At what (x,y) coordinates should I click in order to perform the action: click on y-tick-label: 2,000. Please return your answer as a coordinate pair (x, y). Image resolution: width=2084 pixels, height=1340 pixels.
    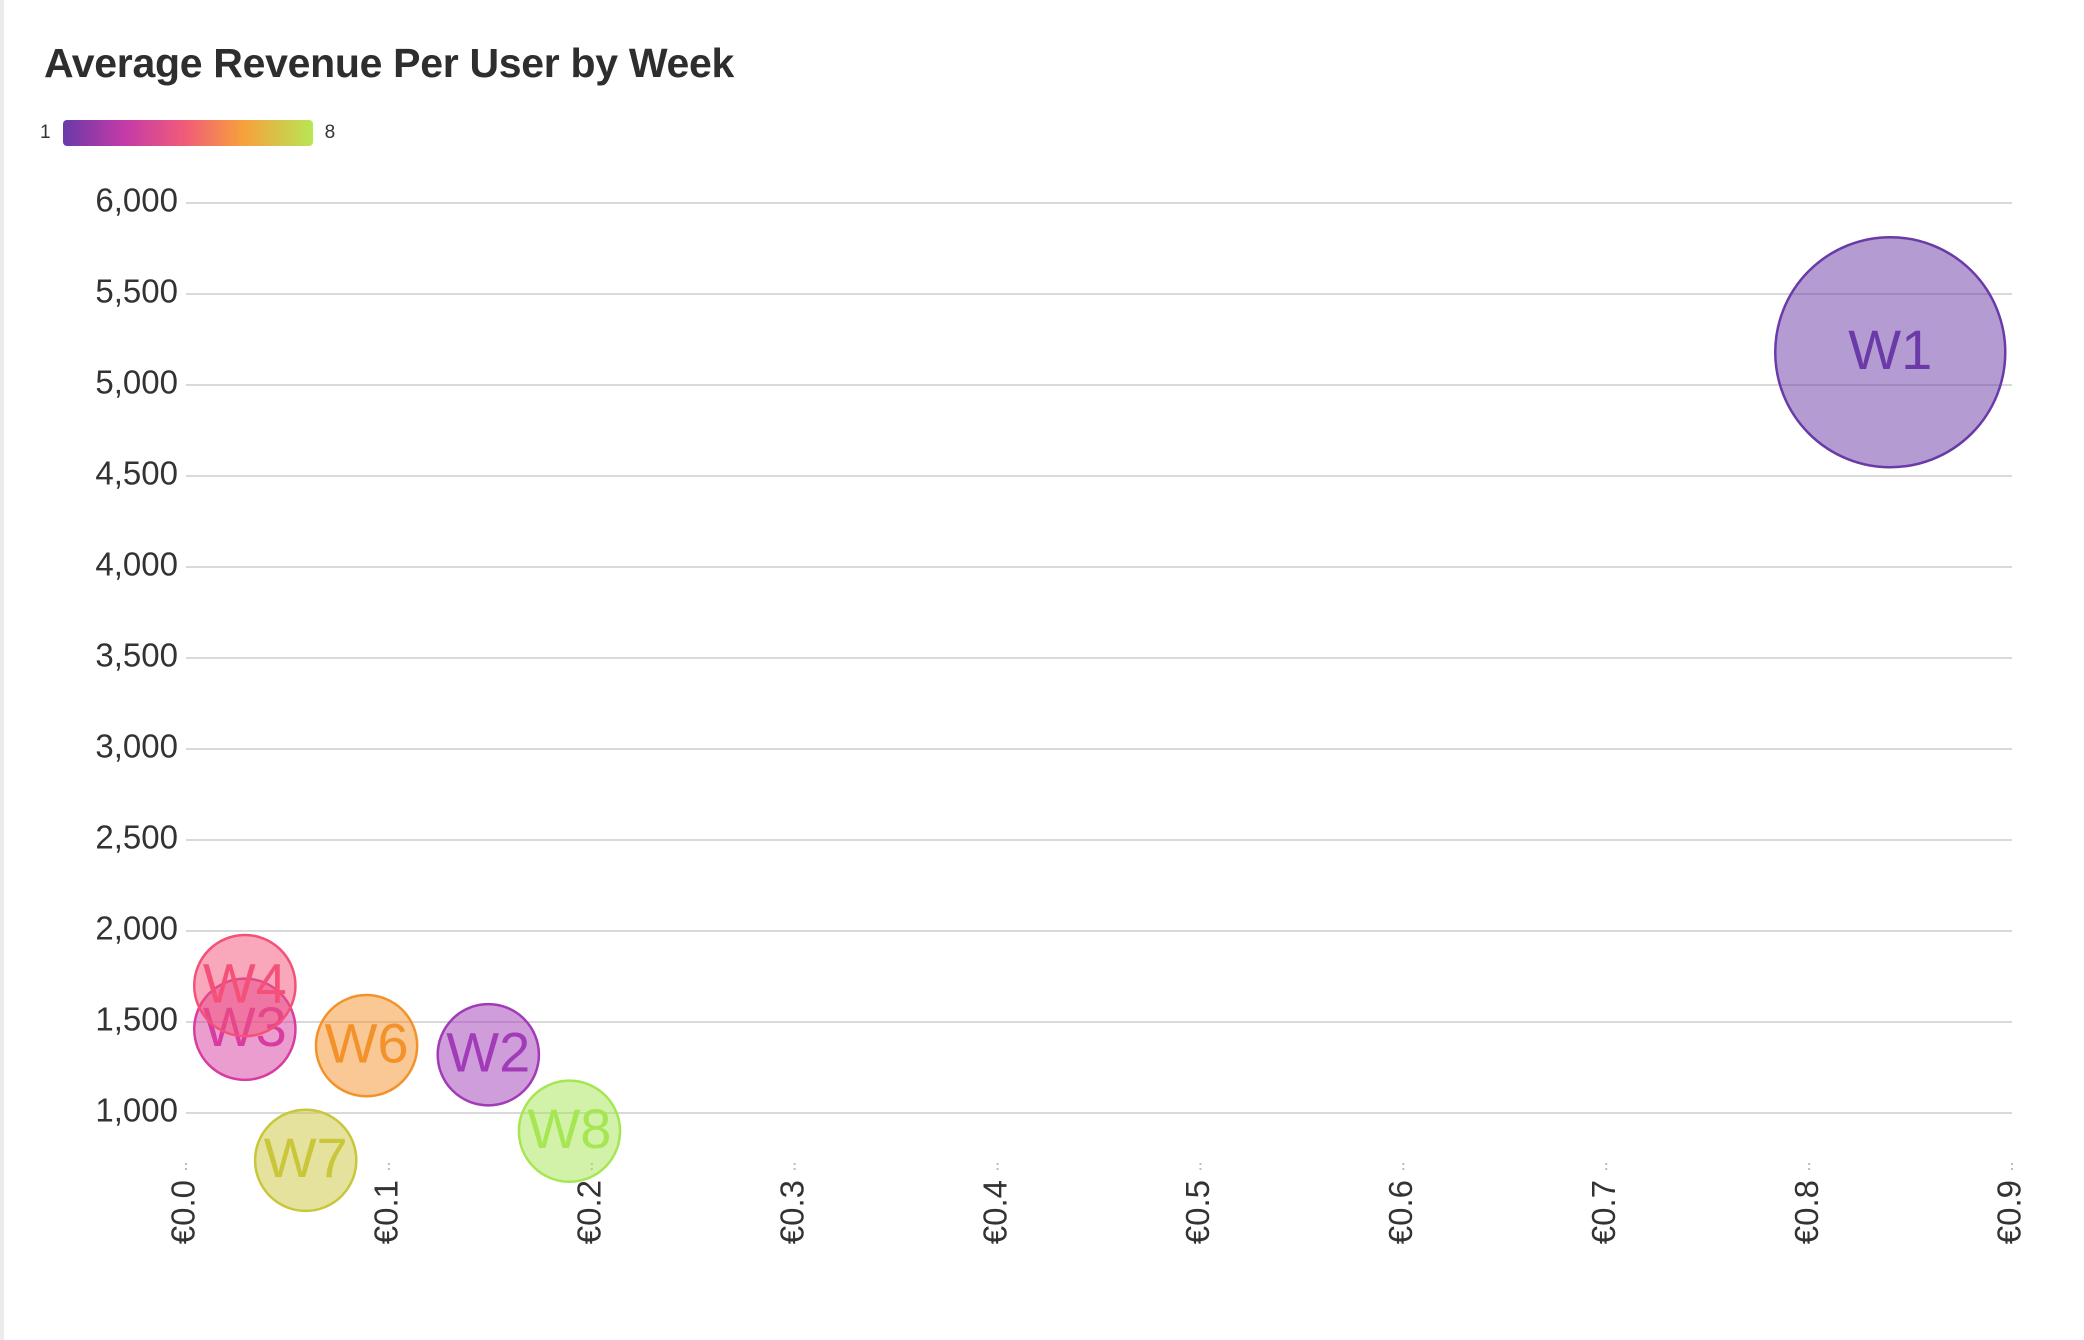
    Looking at the image, I should click on (136, 928).